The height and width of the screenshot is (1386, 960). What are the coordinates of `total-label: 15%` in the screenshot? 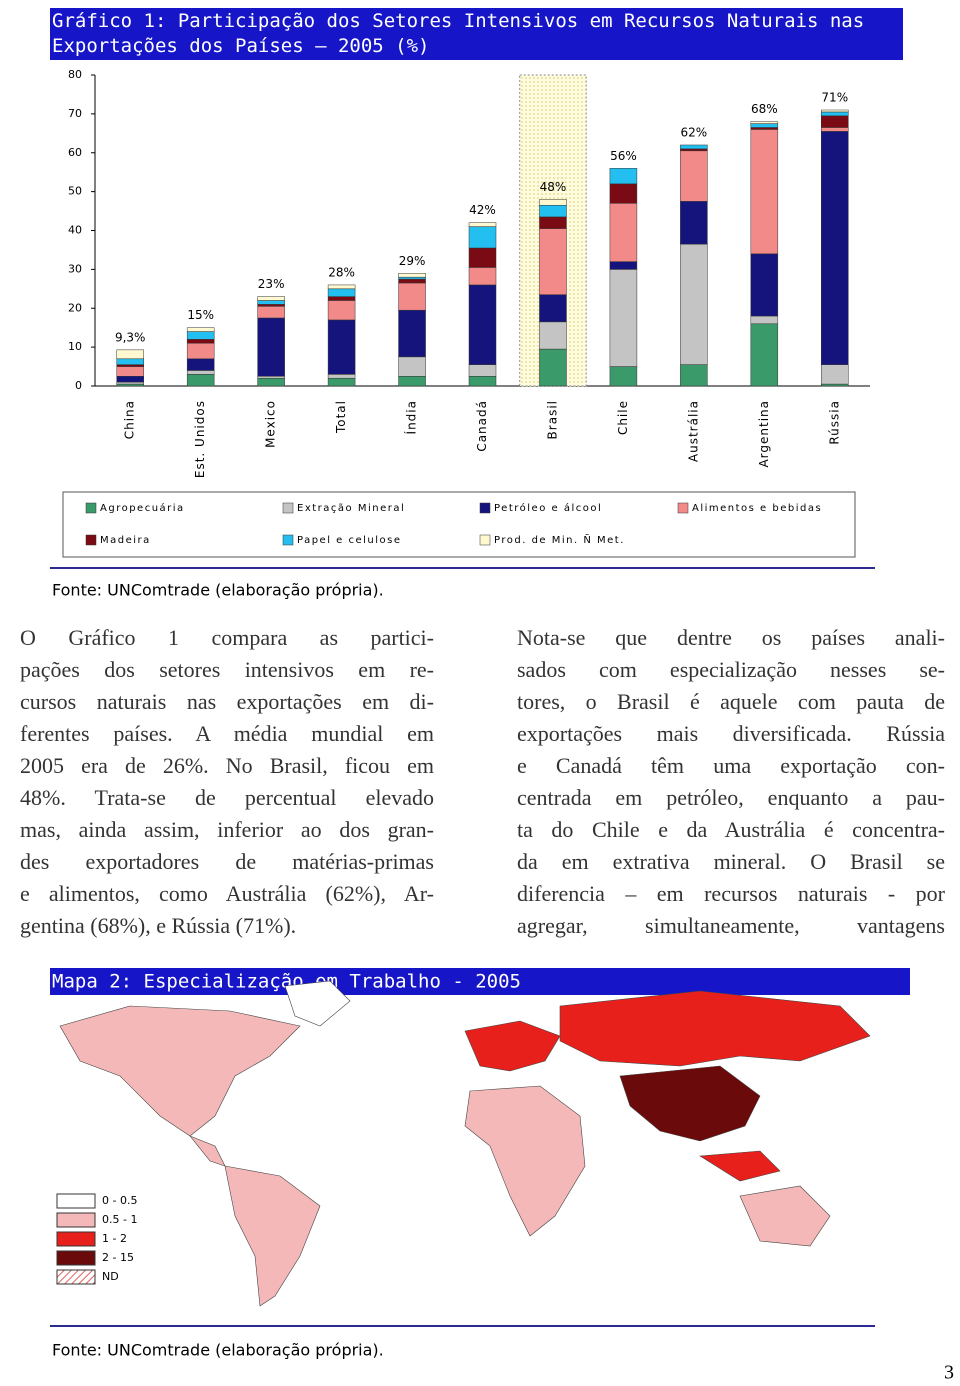 It's located at (200, 315).